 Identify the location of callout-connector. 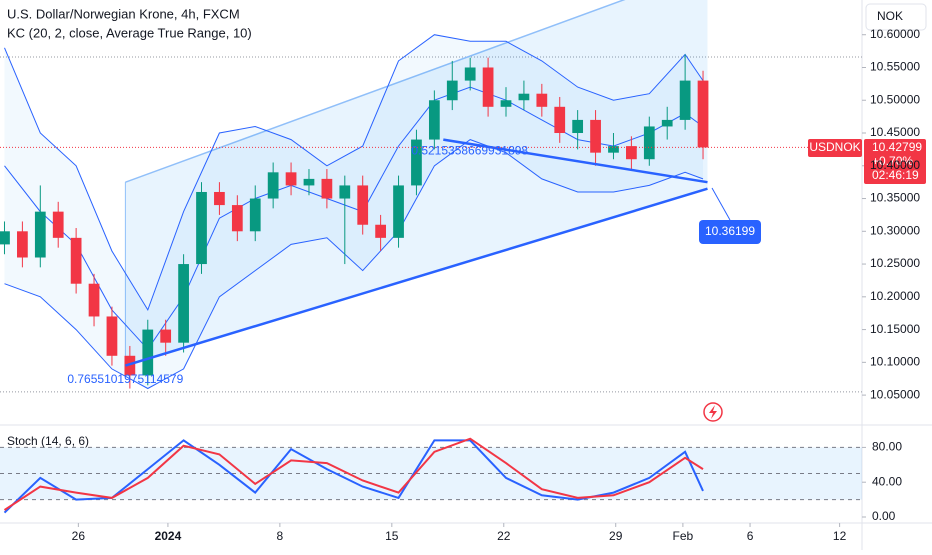
(721, 204).